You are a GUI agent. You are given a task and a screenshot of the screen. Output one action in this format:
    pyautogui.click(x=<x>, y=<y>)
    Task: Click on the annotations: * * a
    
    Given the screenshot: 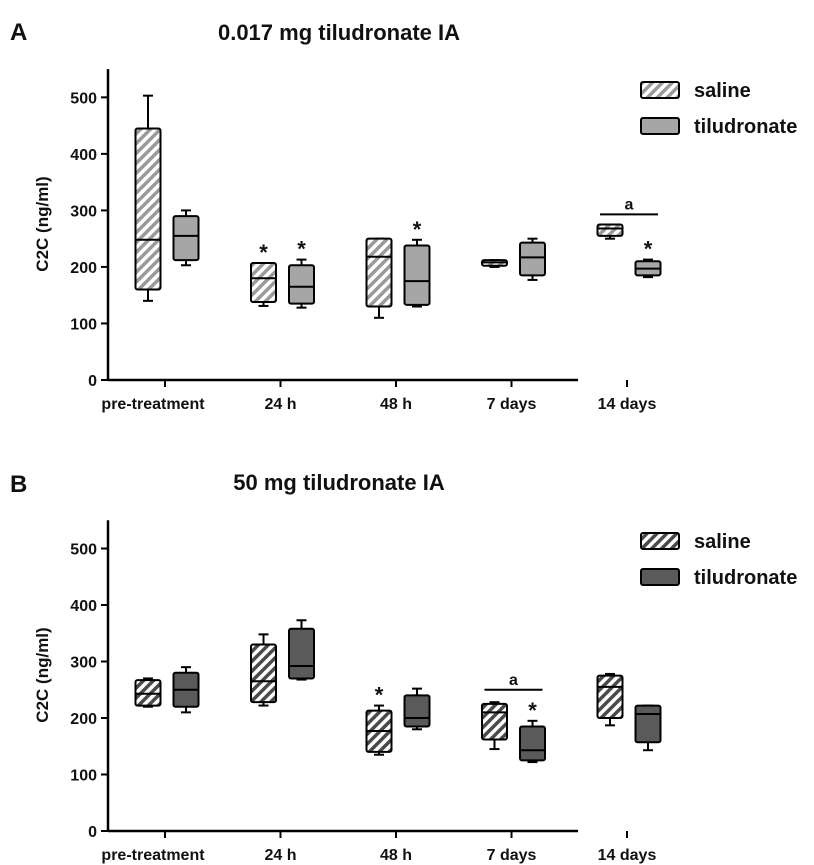 What is the action you would take?
    pyautogui.click(x=459, y=697)
    